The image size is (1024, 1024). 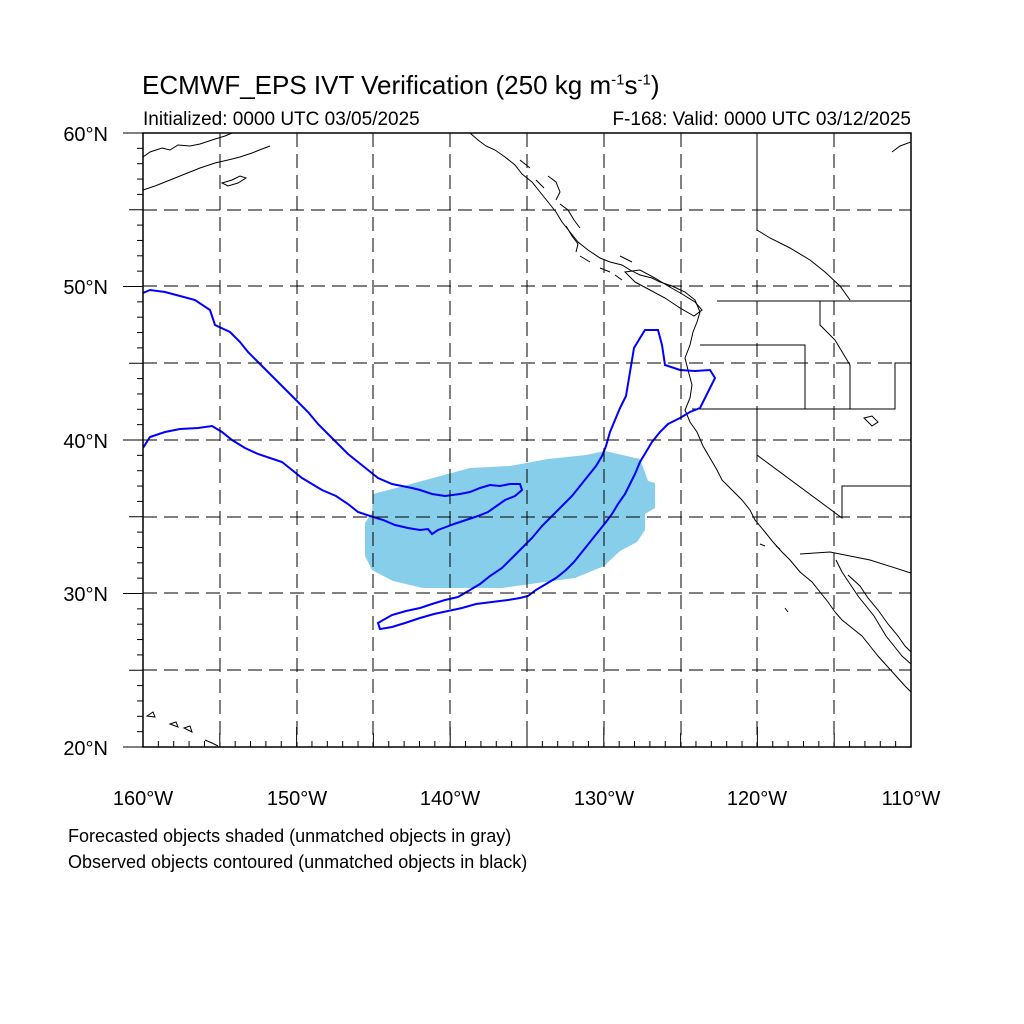 I want to click on forecast-object, so click(x=510, y=519).